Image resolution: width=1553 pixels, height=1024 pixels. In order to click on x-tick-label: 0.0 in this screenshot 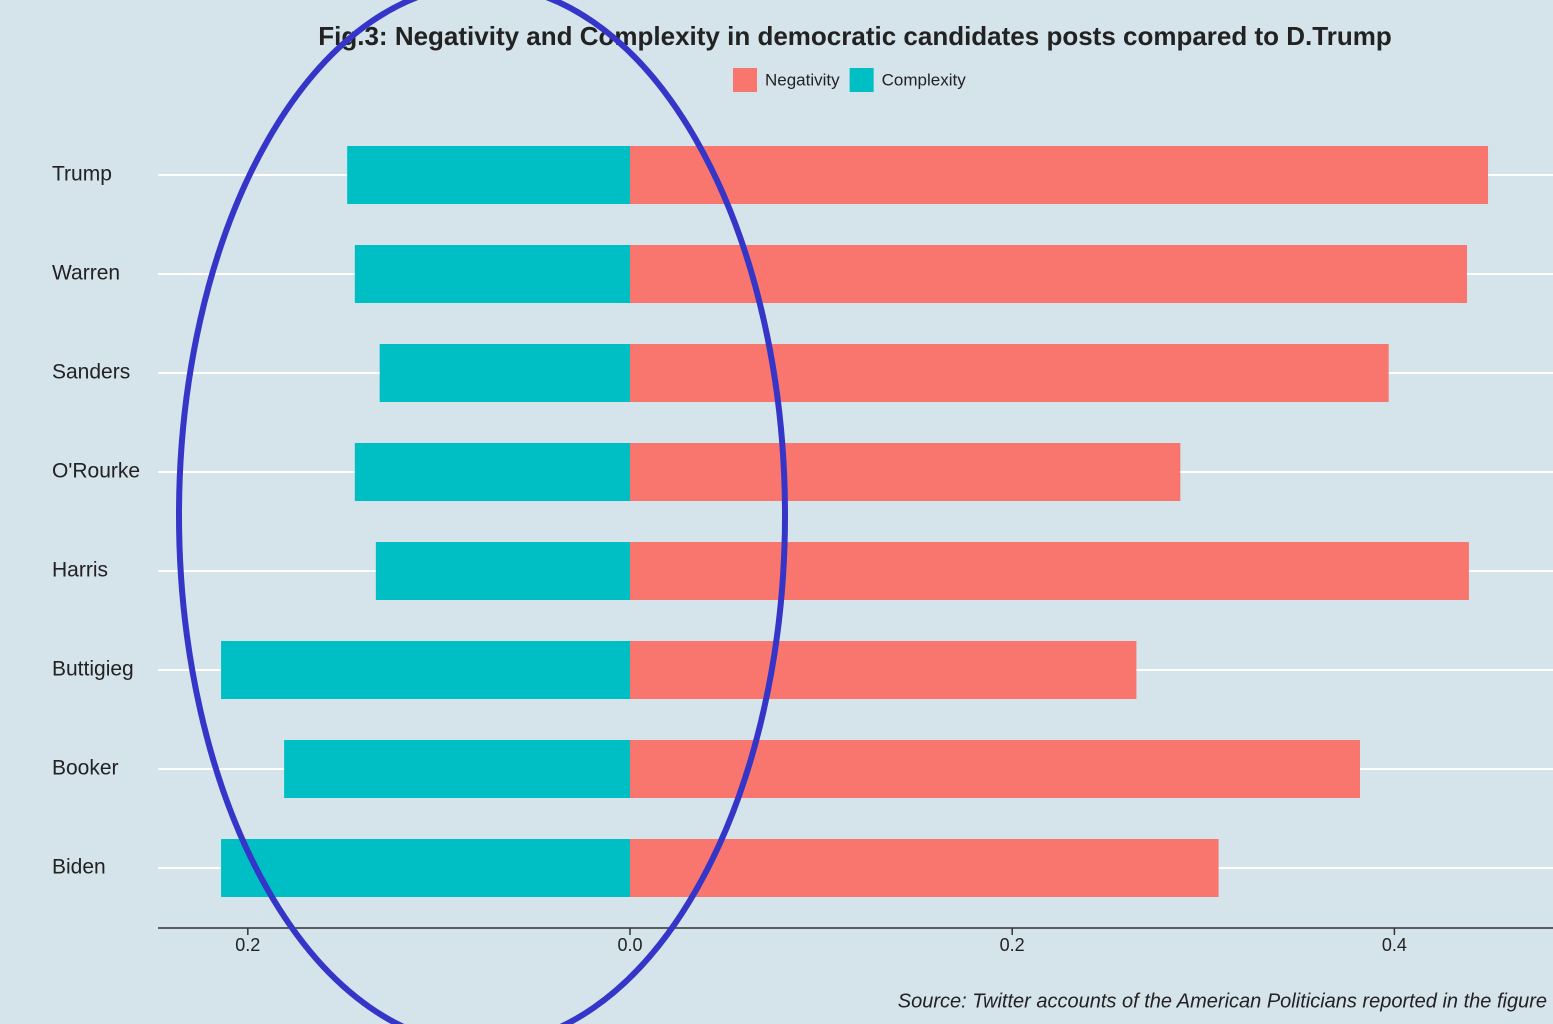, I will do `click(629, 945)`.